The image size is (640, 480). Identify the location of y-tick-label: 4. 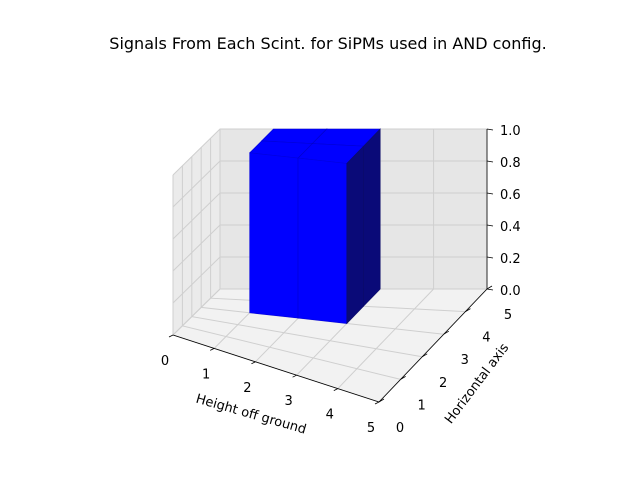
(486, 338).